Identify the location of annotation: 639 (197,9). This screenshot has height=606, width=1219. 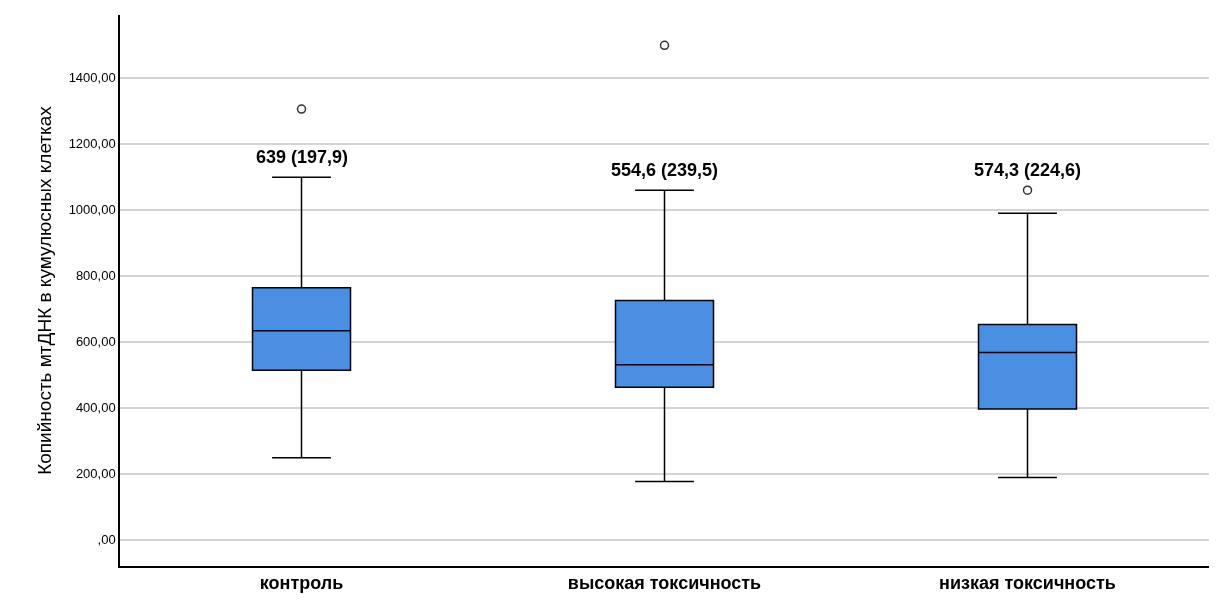
(302, 157).